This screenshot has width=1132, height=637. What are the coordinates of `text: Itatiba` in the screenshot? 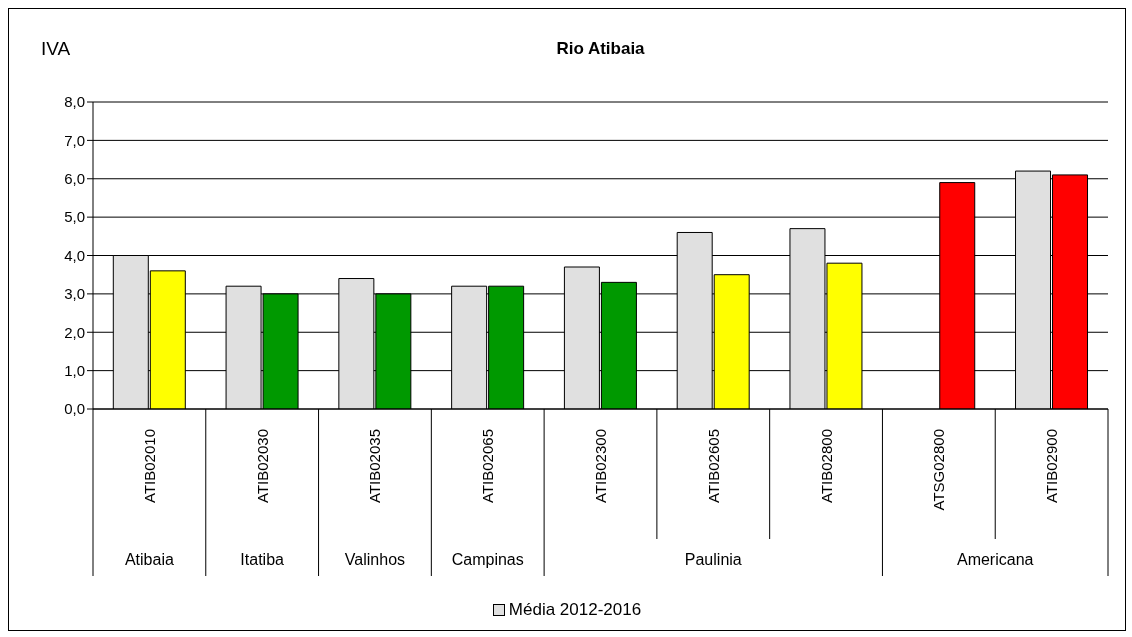 It's located at (262, 559).